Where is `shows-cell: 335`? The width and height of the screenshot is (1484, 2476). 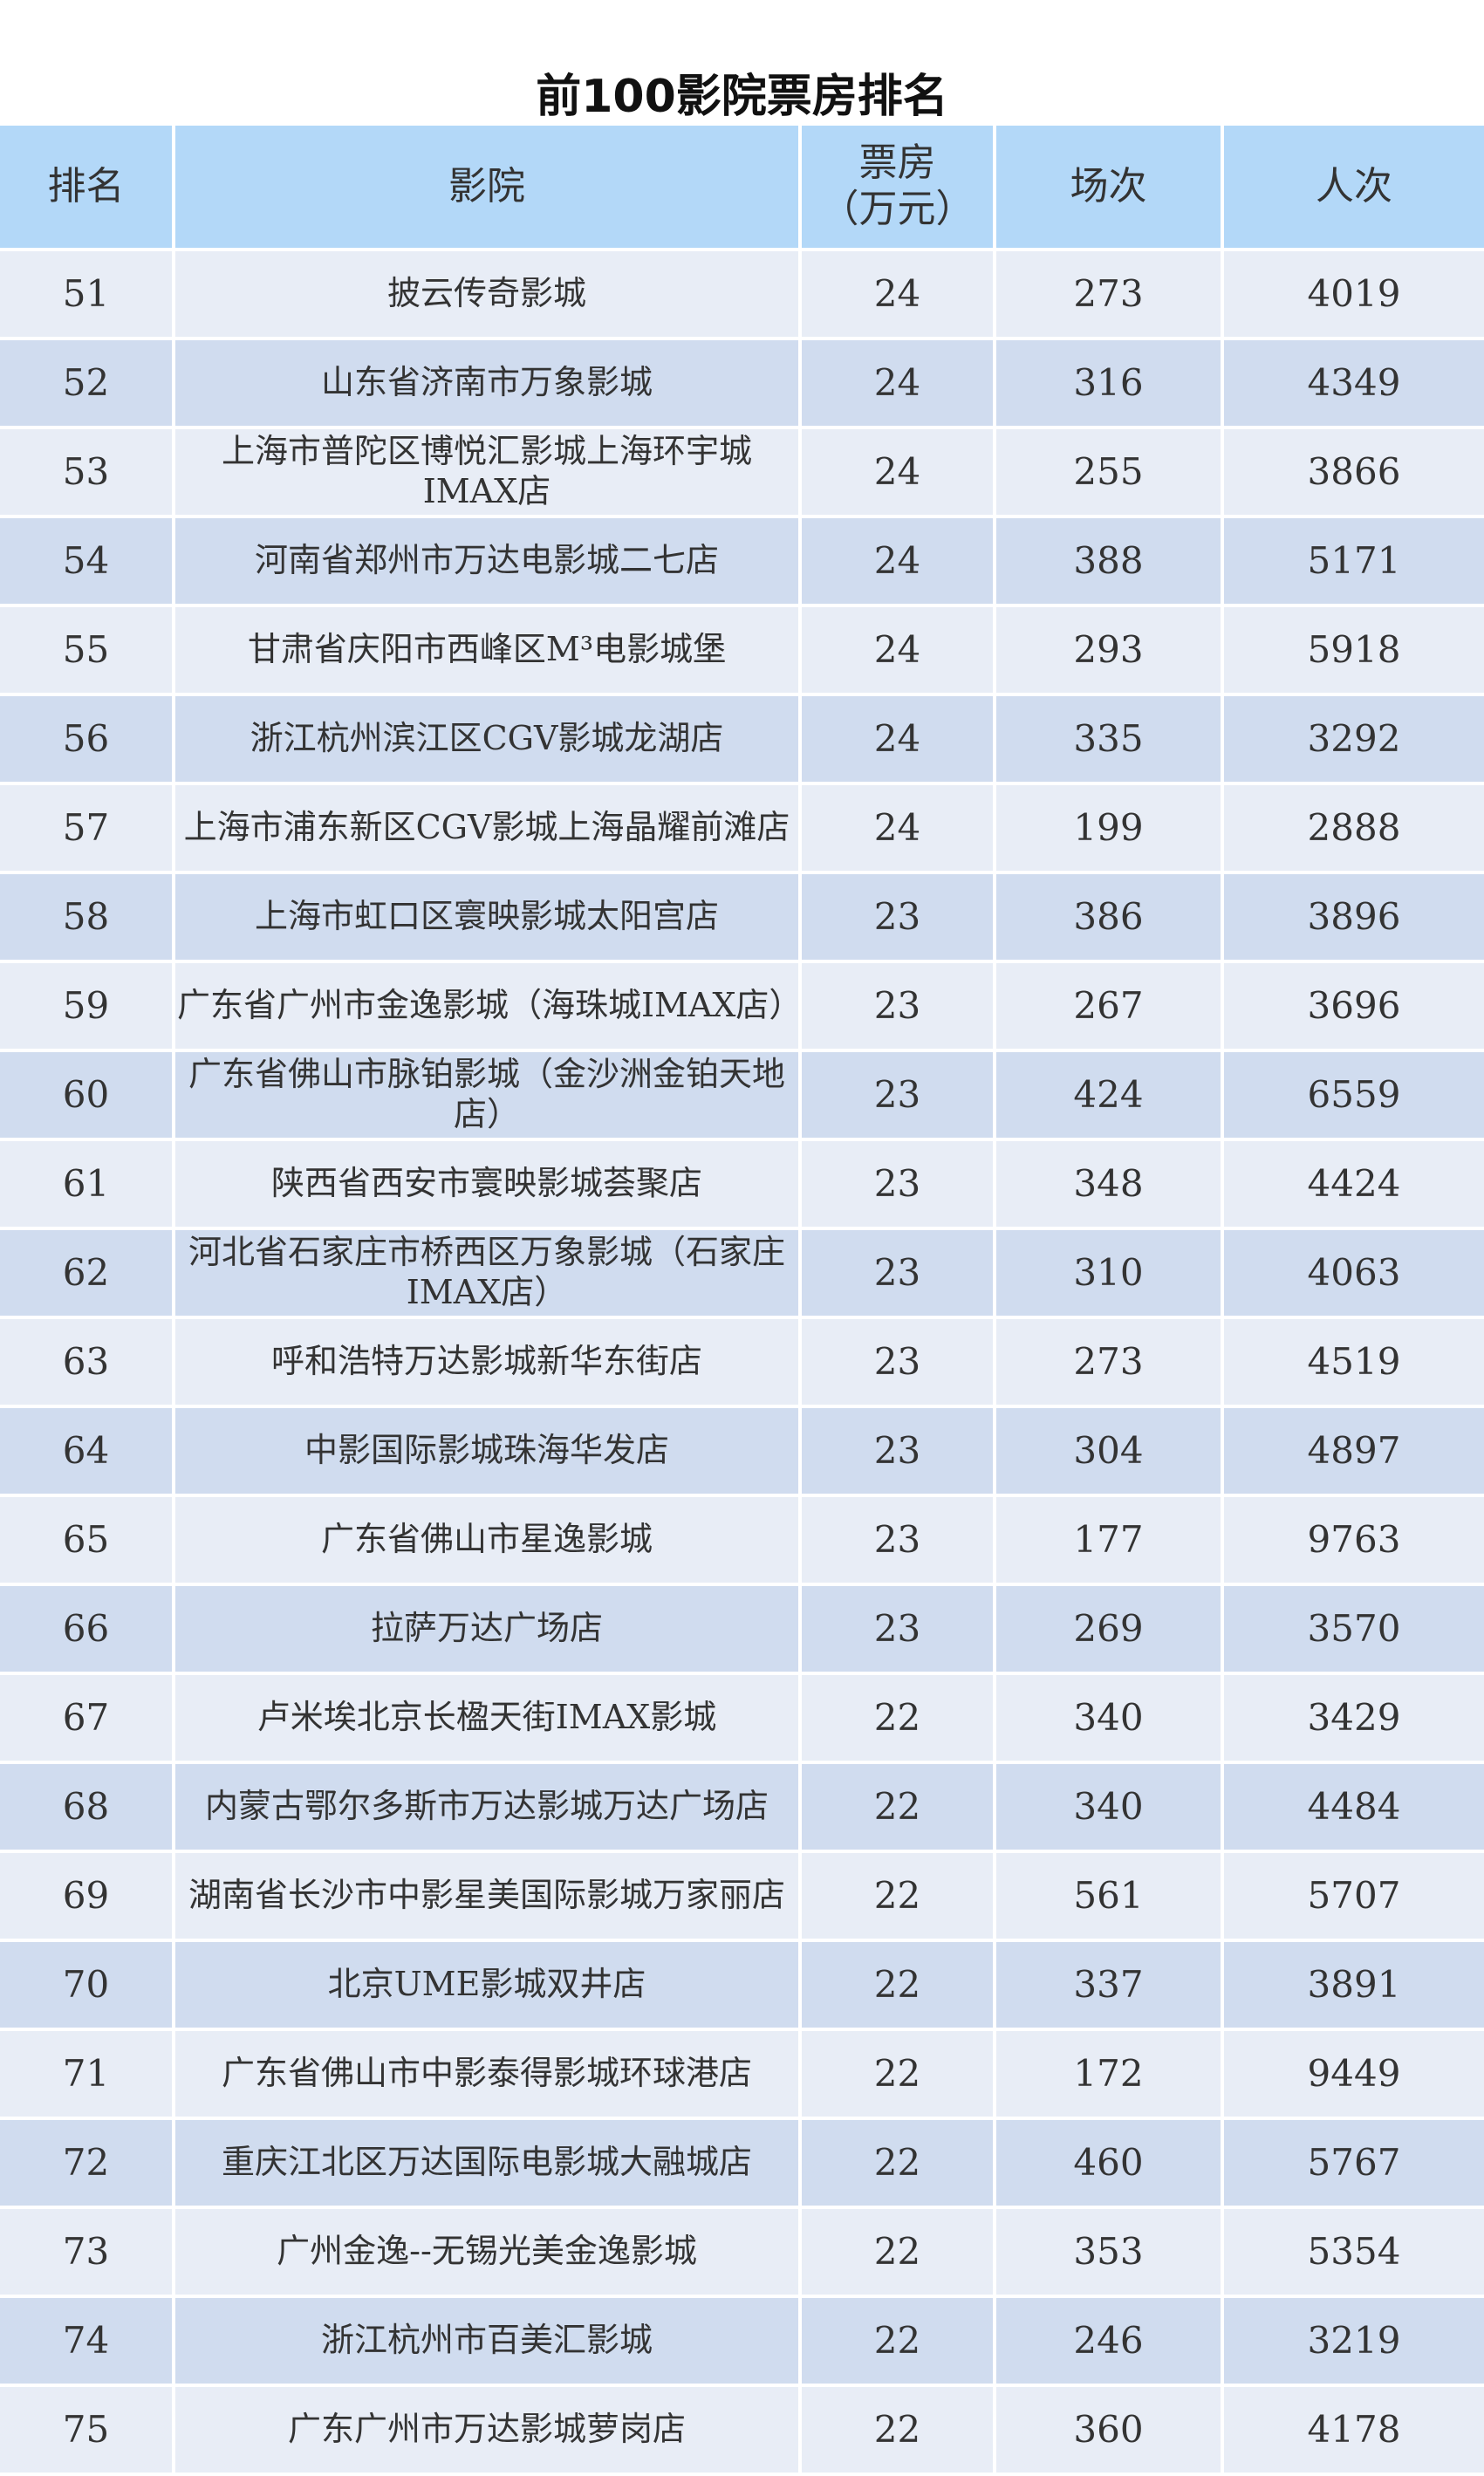 shows-cell: 335 is located at coordinates (1108, 739).